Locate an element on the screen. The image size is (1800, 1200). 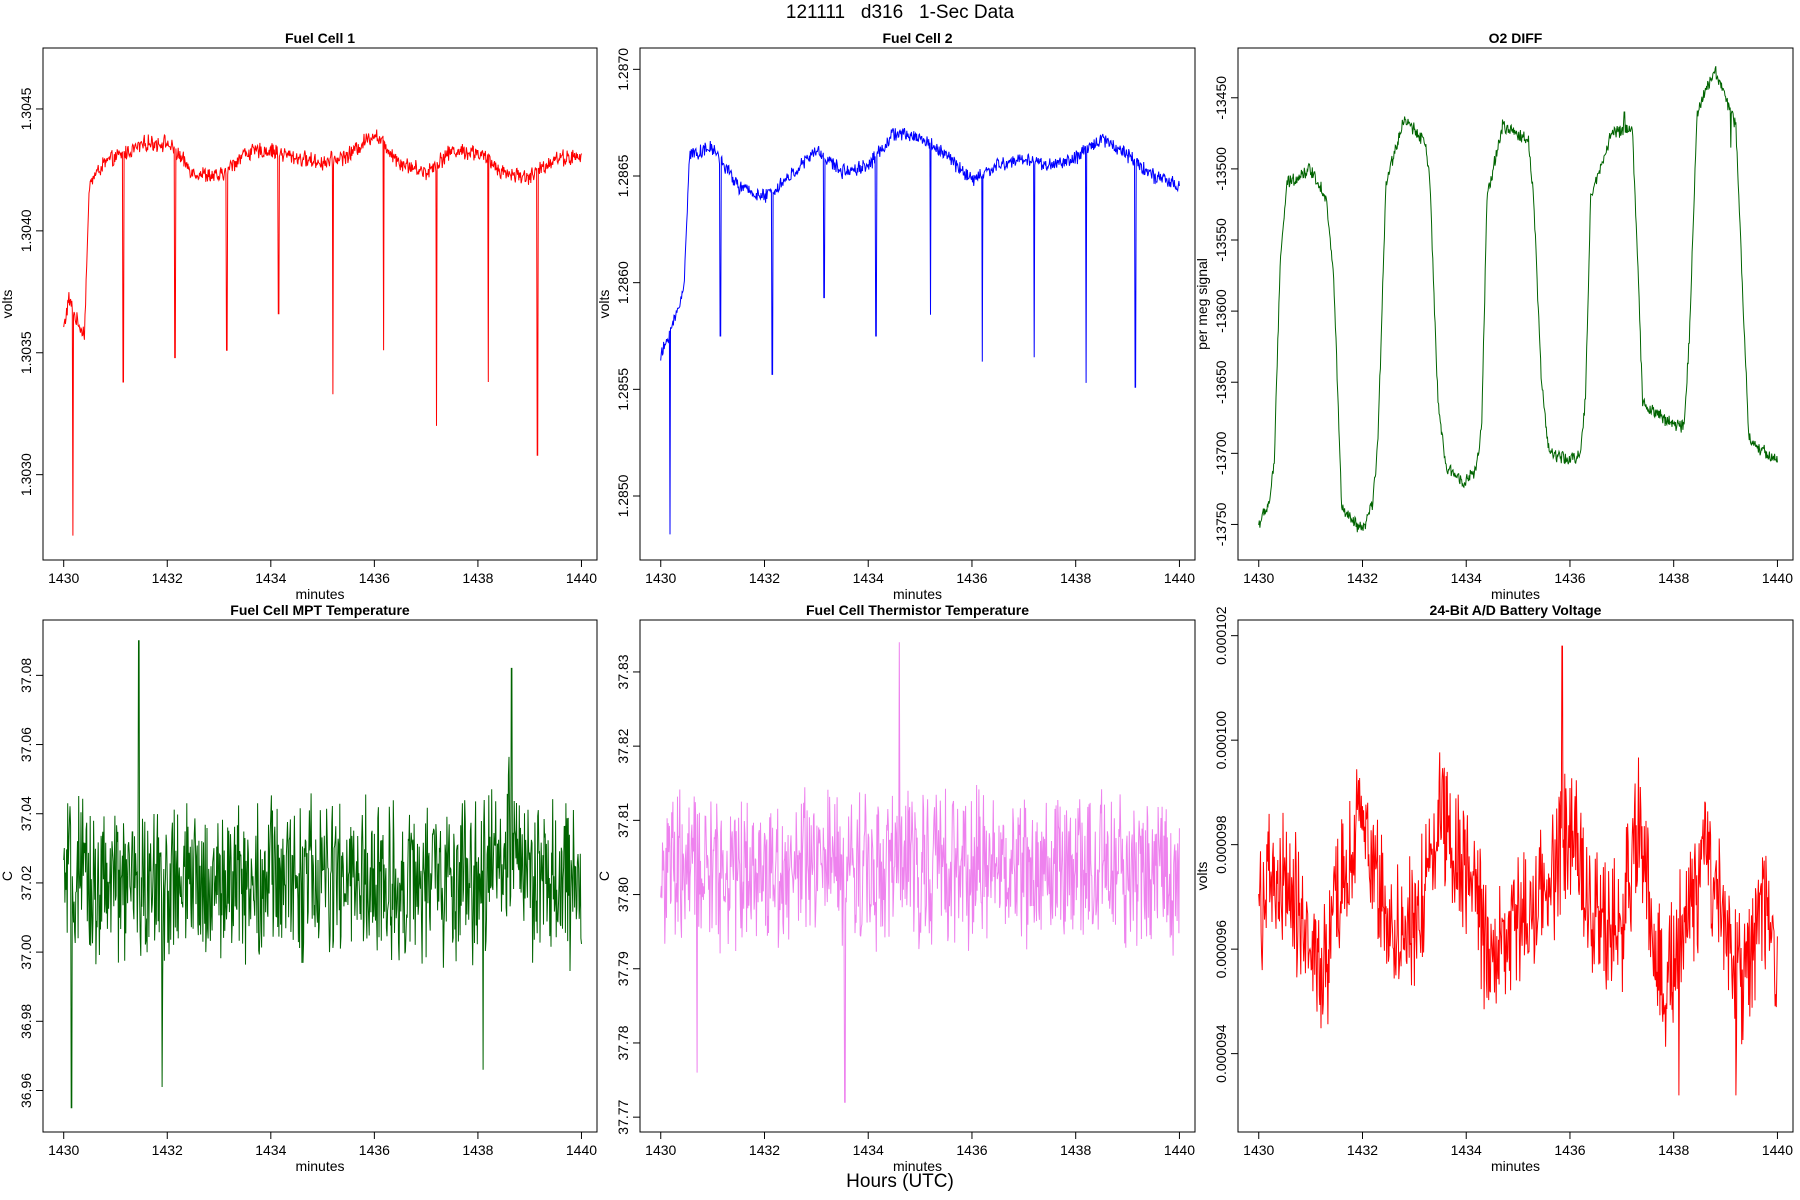
y-tick-label: -13450 is located at coordinates (1221, 98).